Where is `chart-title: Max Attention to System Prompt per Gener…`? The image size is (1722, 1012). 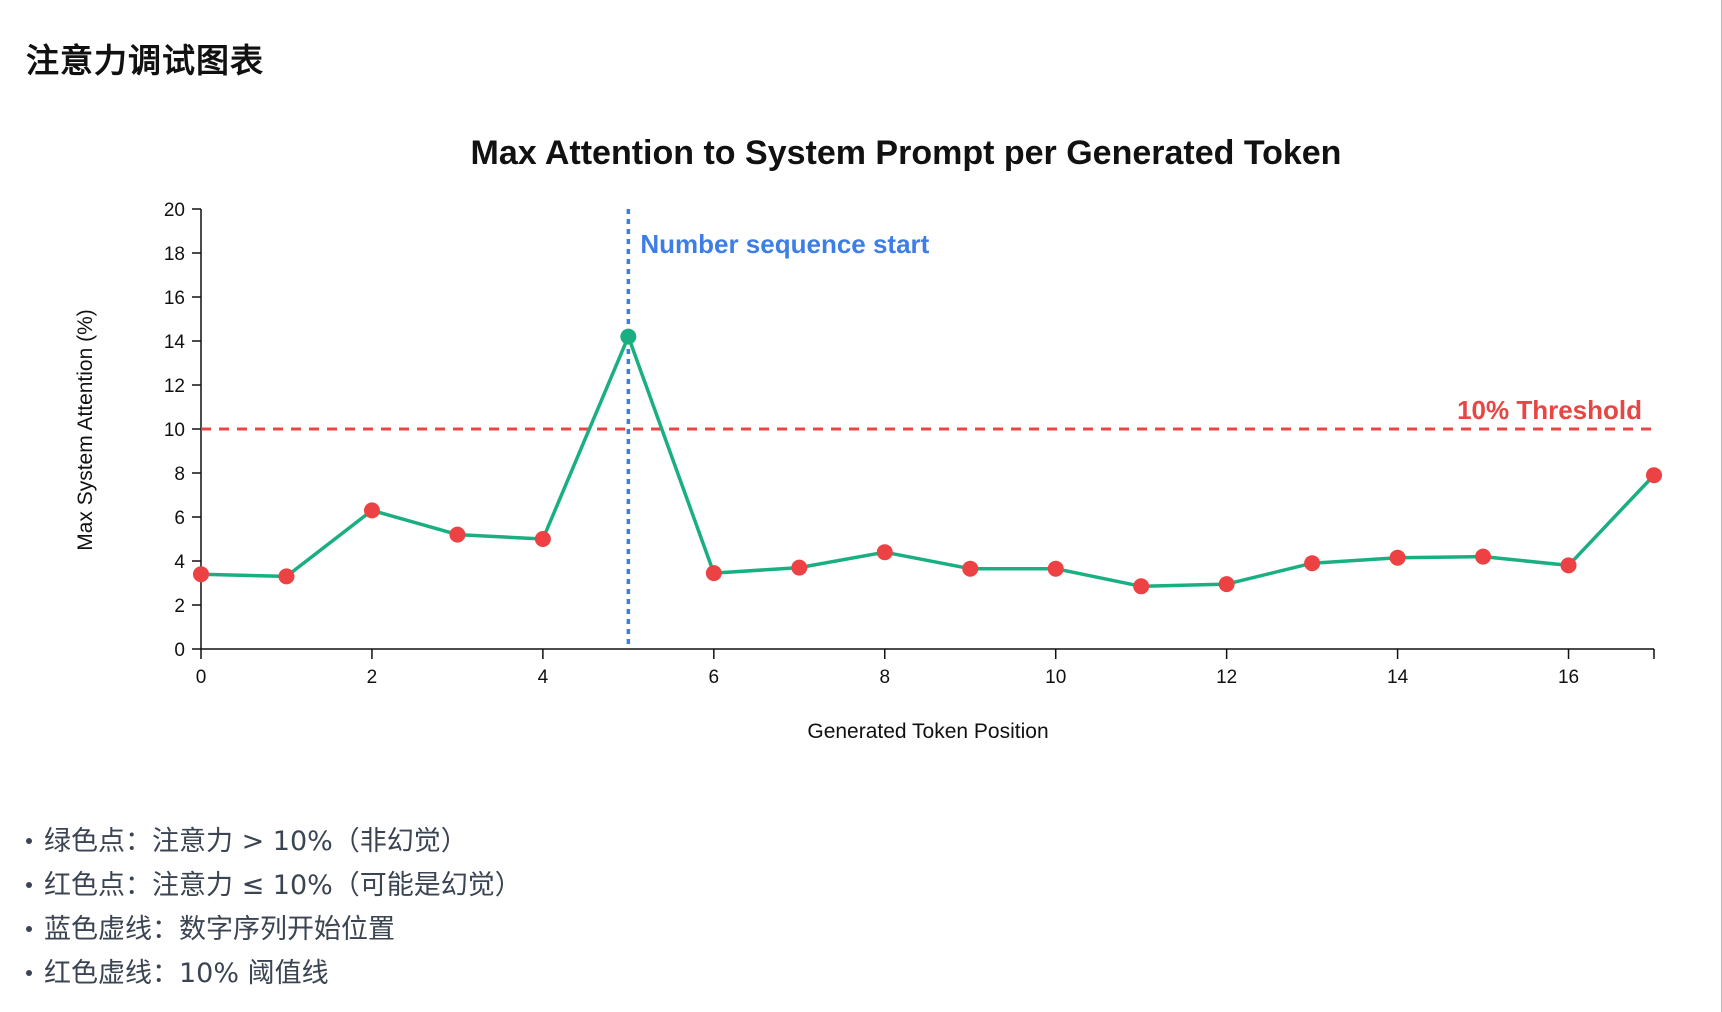
chart-title: Max Attention to System Prompt per Gener… is located at coordinates (906, 153).